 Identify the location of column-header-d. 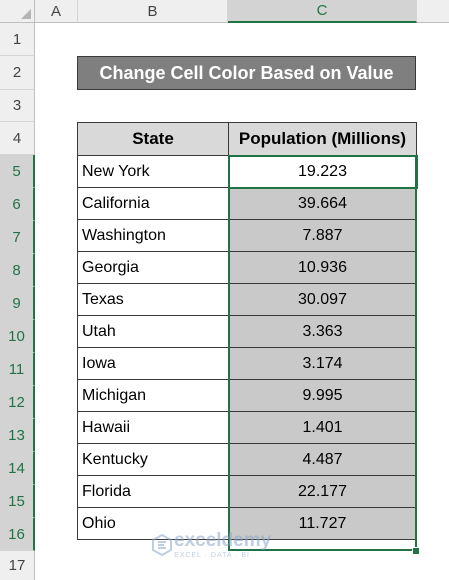
(433, 11).